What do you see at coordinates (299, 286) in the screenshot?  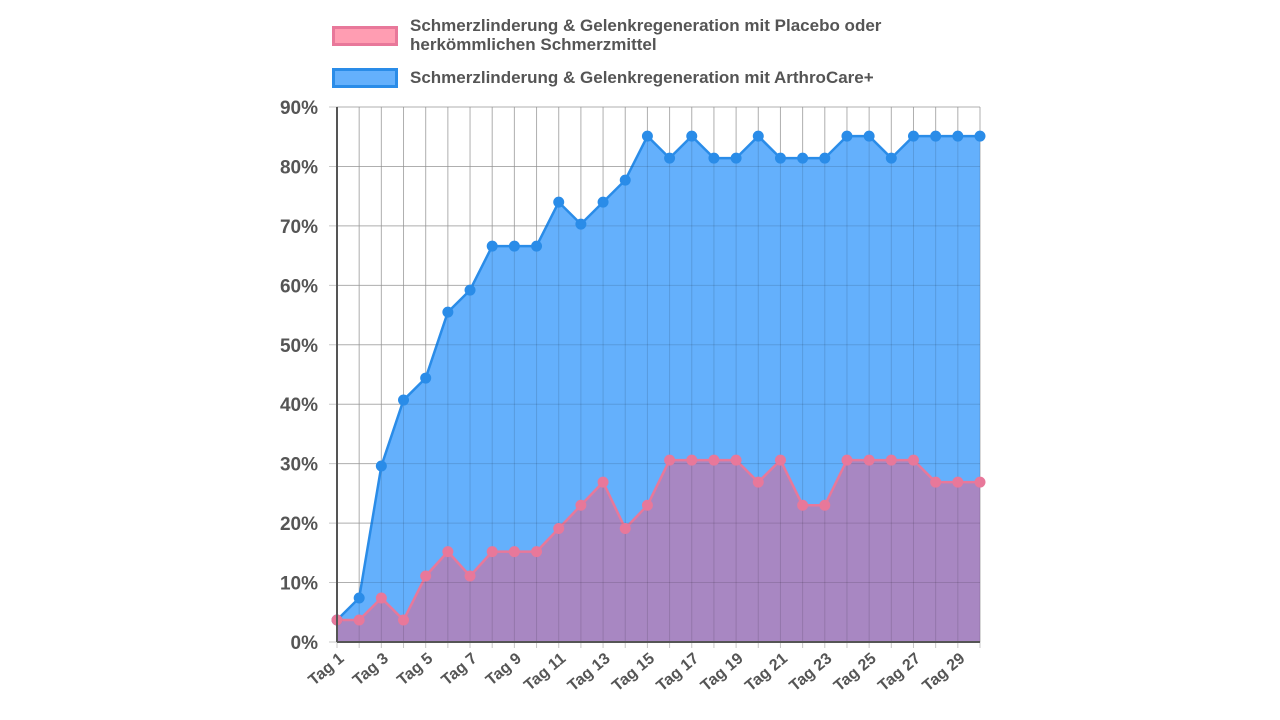 I see `y-tick-label: 60%` at bounding box center [299, 286].